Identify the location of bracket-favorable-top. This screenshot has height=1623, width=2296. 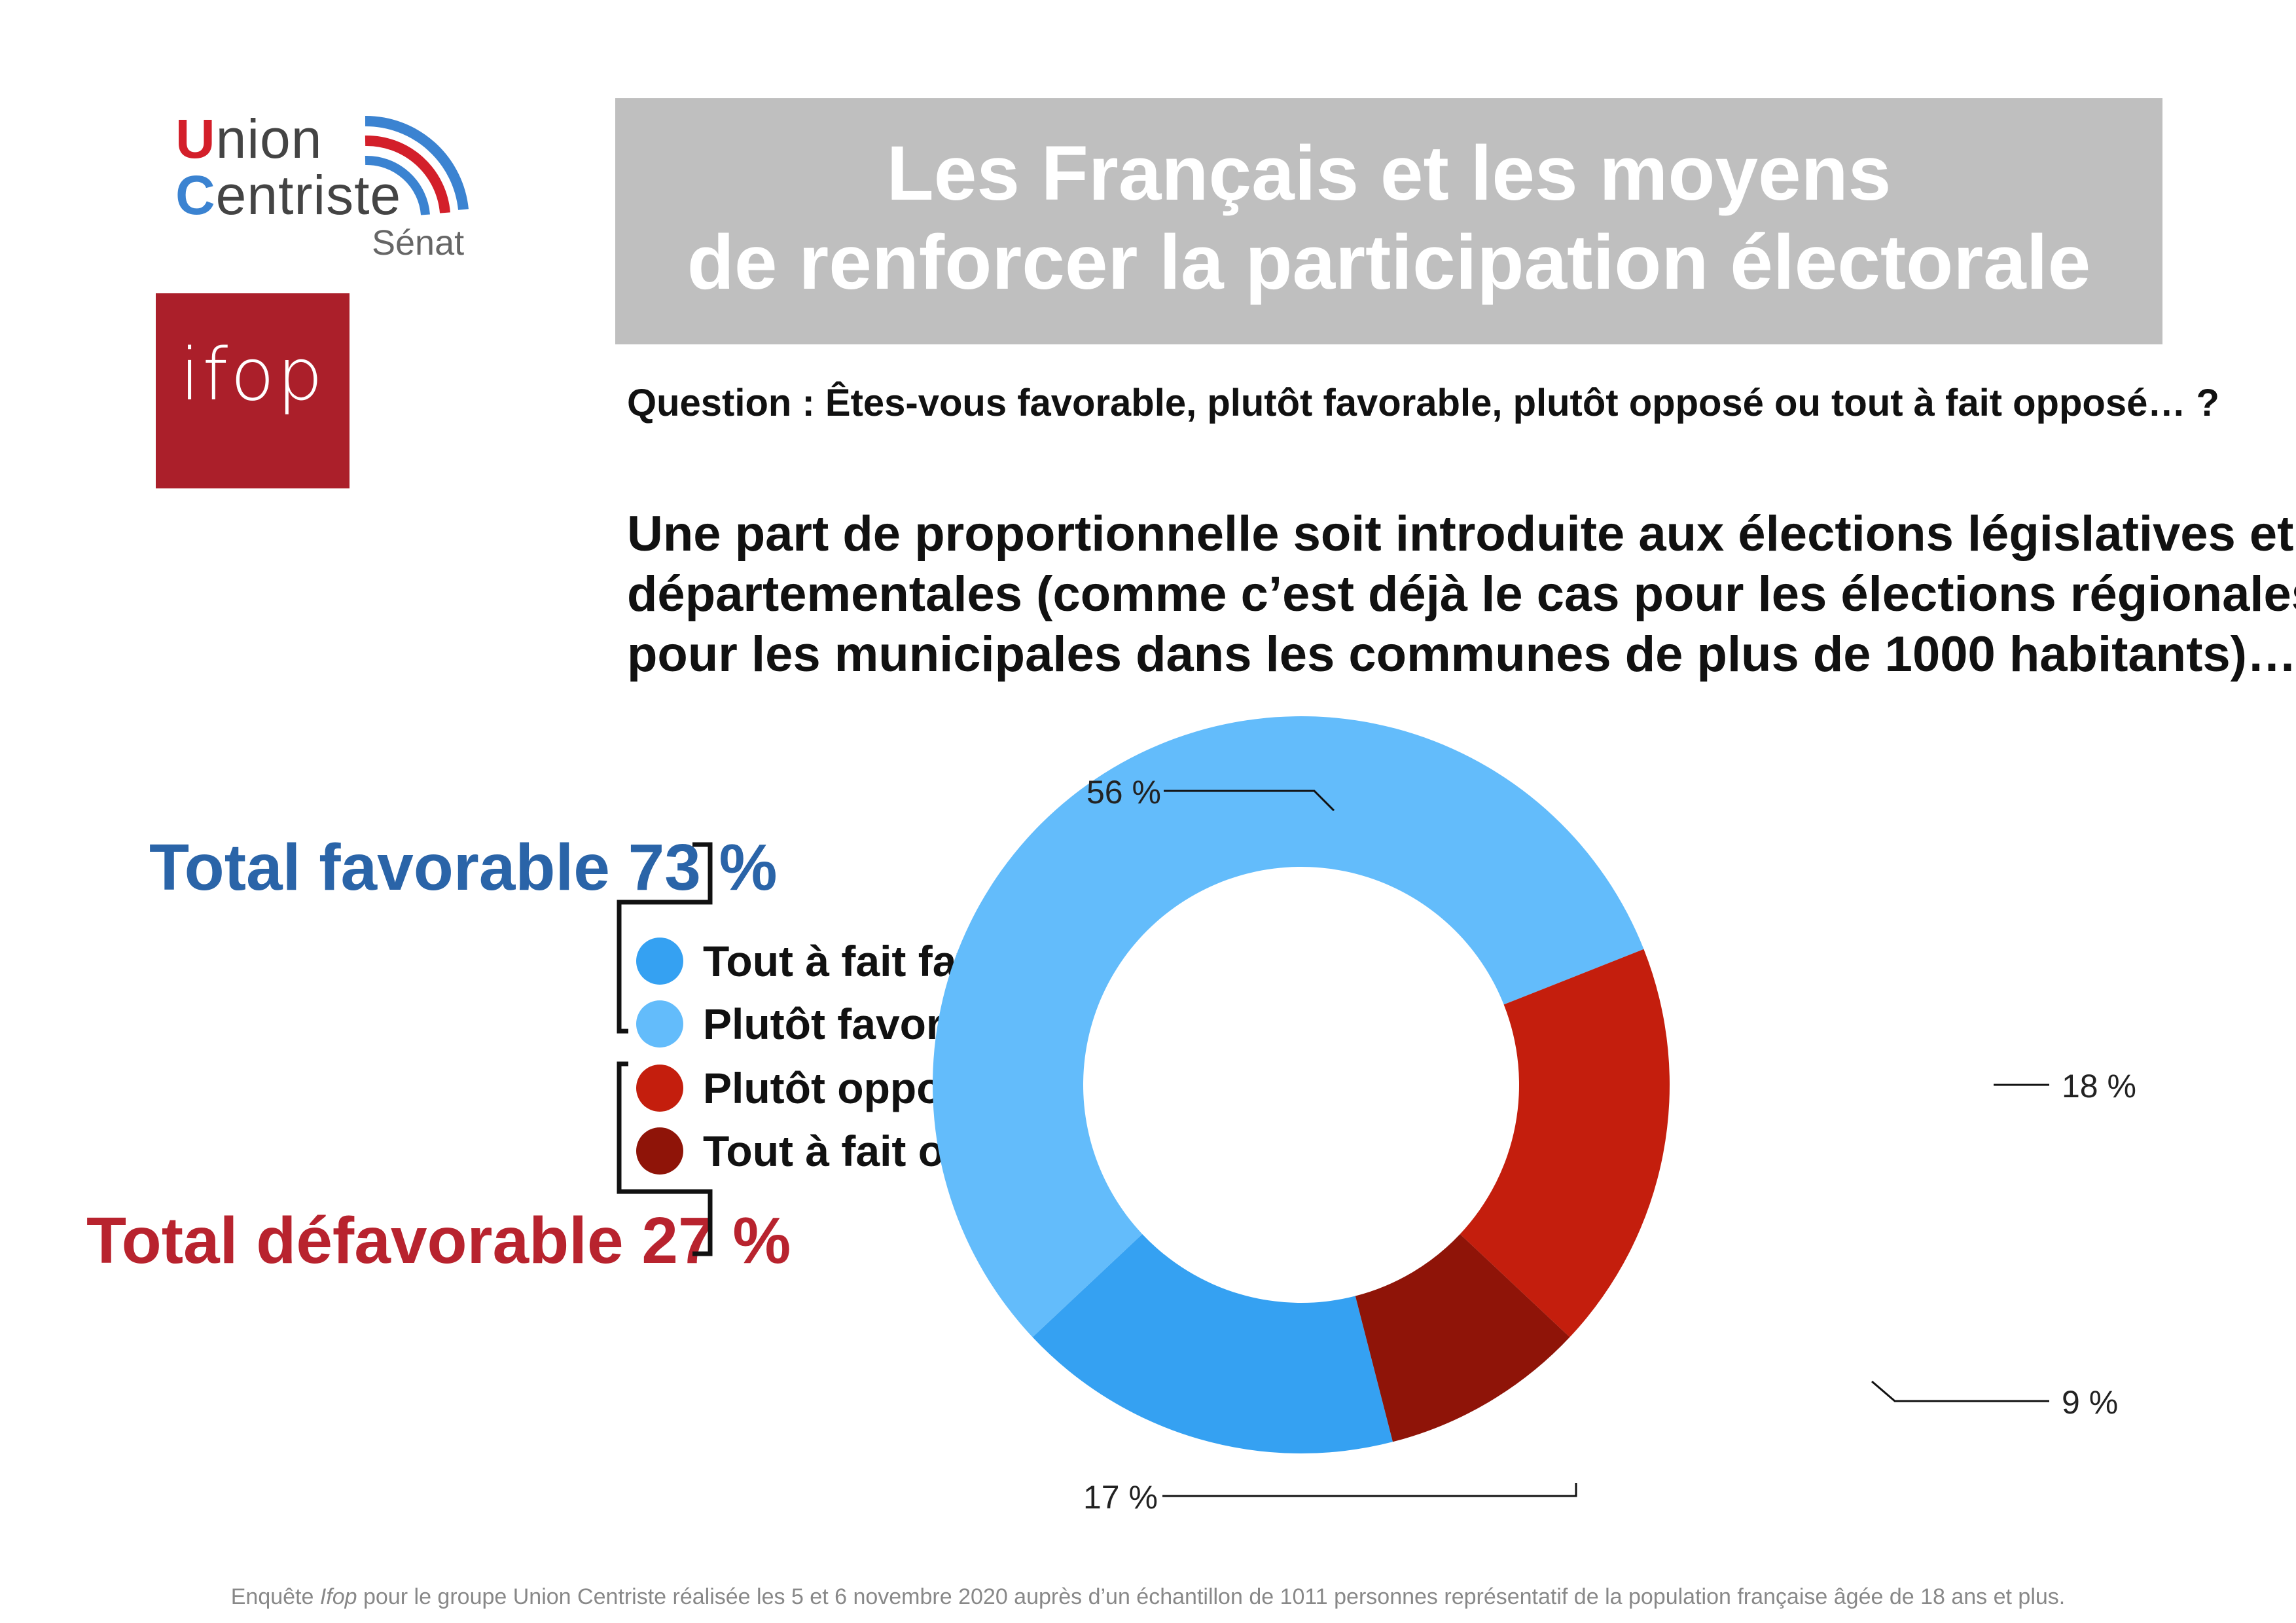
(665, 938).